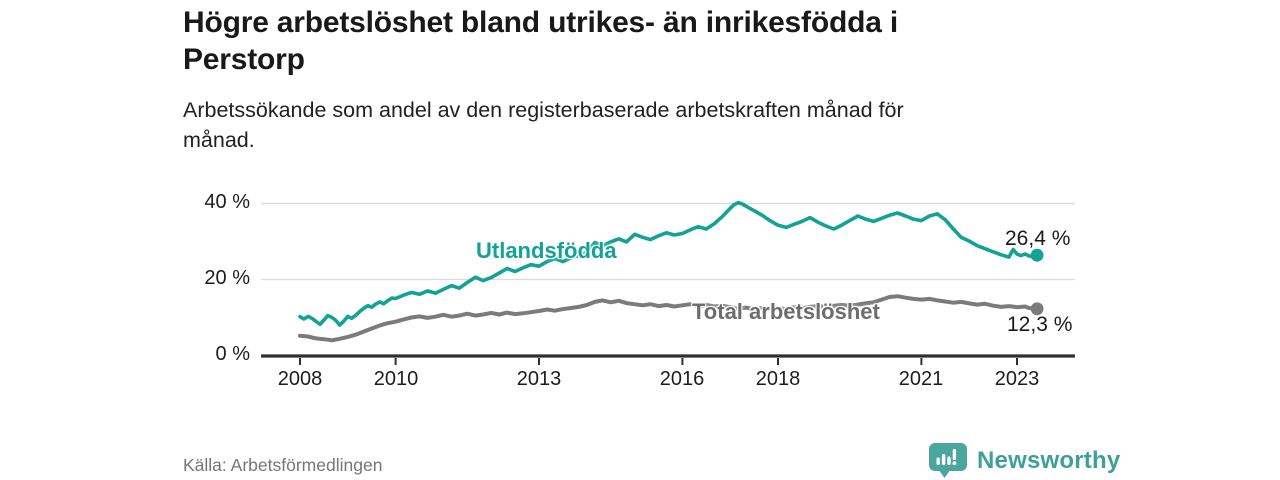  What do you see at coordinates (244, 59) in the screenshot?
I see `chart-title-line-2: Perstorp` at bounding box center [244, 59].